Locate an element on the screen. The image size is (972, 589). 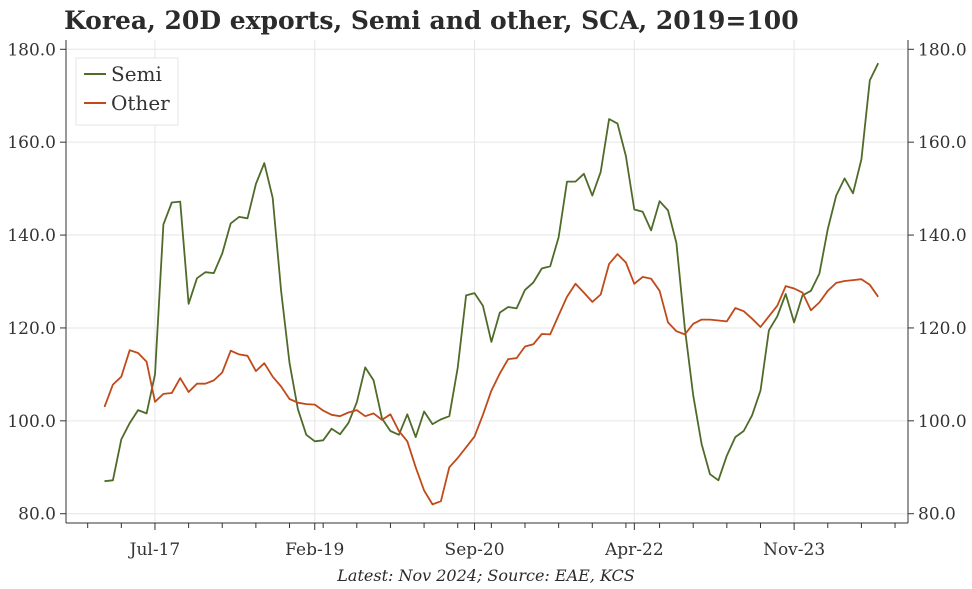
legend-box is located at coordinates (127, 91).